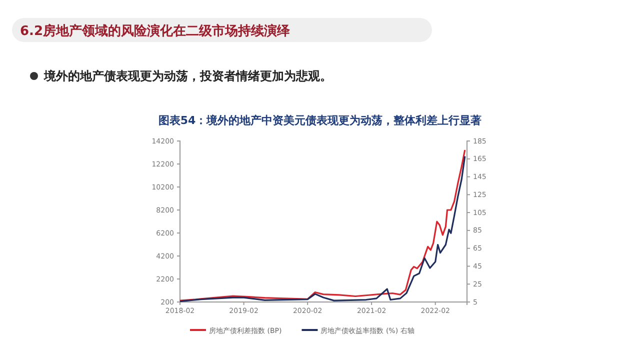 The height and width of the screenshot is (360, 640). I want to click on chart-title: 图表54：境外的地产中资美元债表现更为动荡，整体利差上行显著, so click(320, 120).